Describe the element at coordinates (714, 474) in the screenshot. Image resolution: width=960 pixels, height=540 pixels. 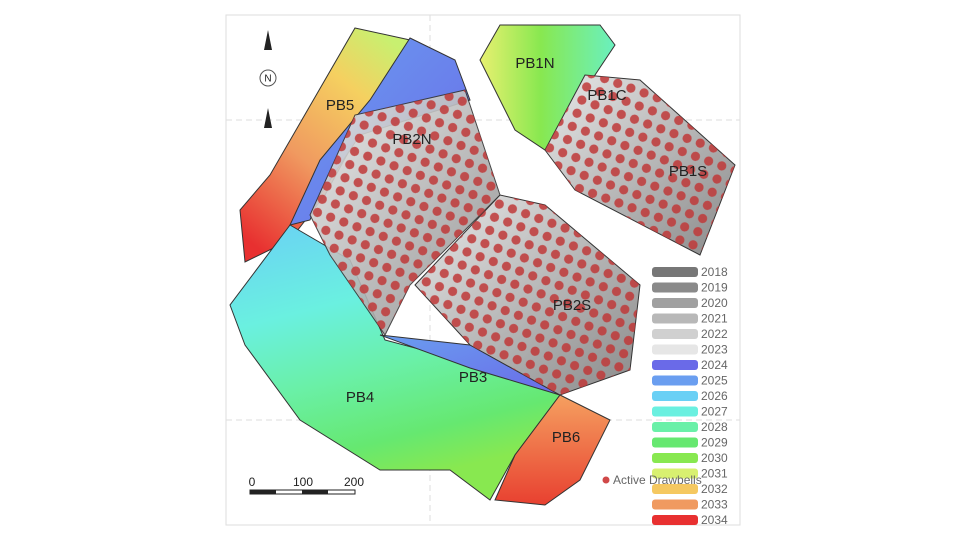
I see `legend-label: 2031` at that location.